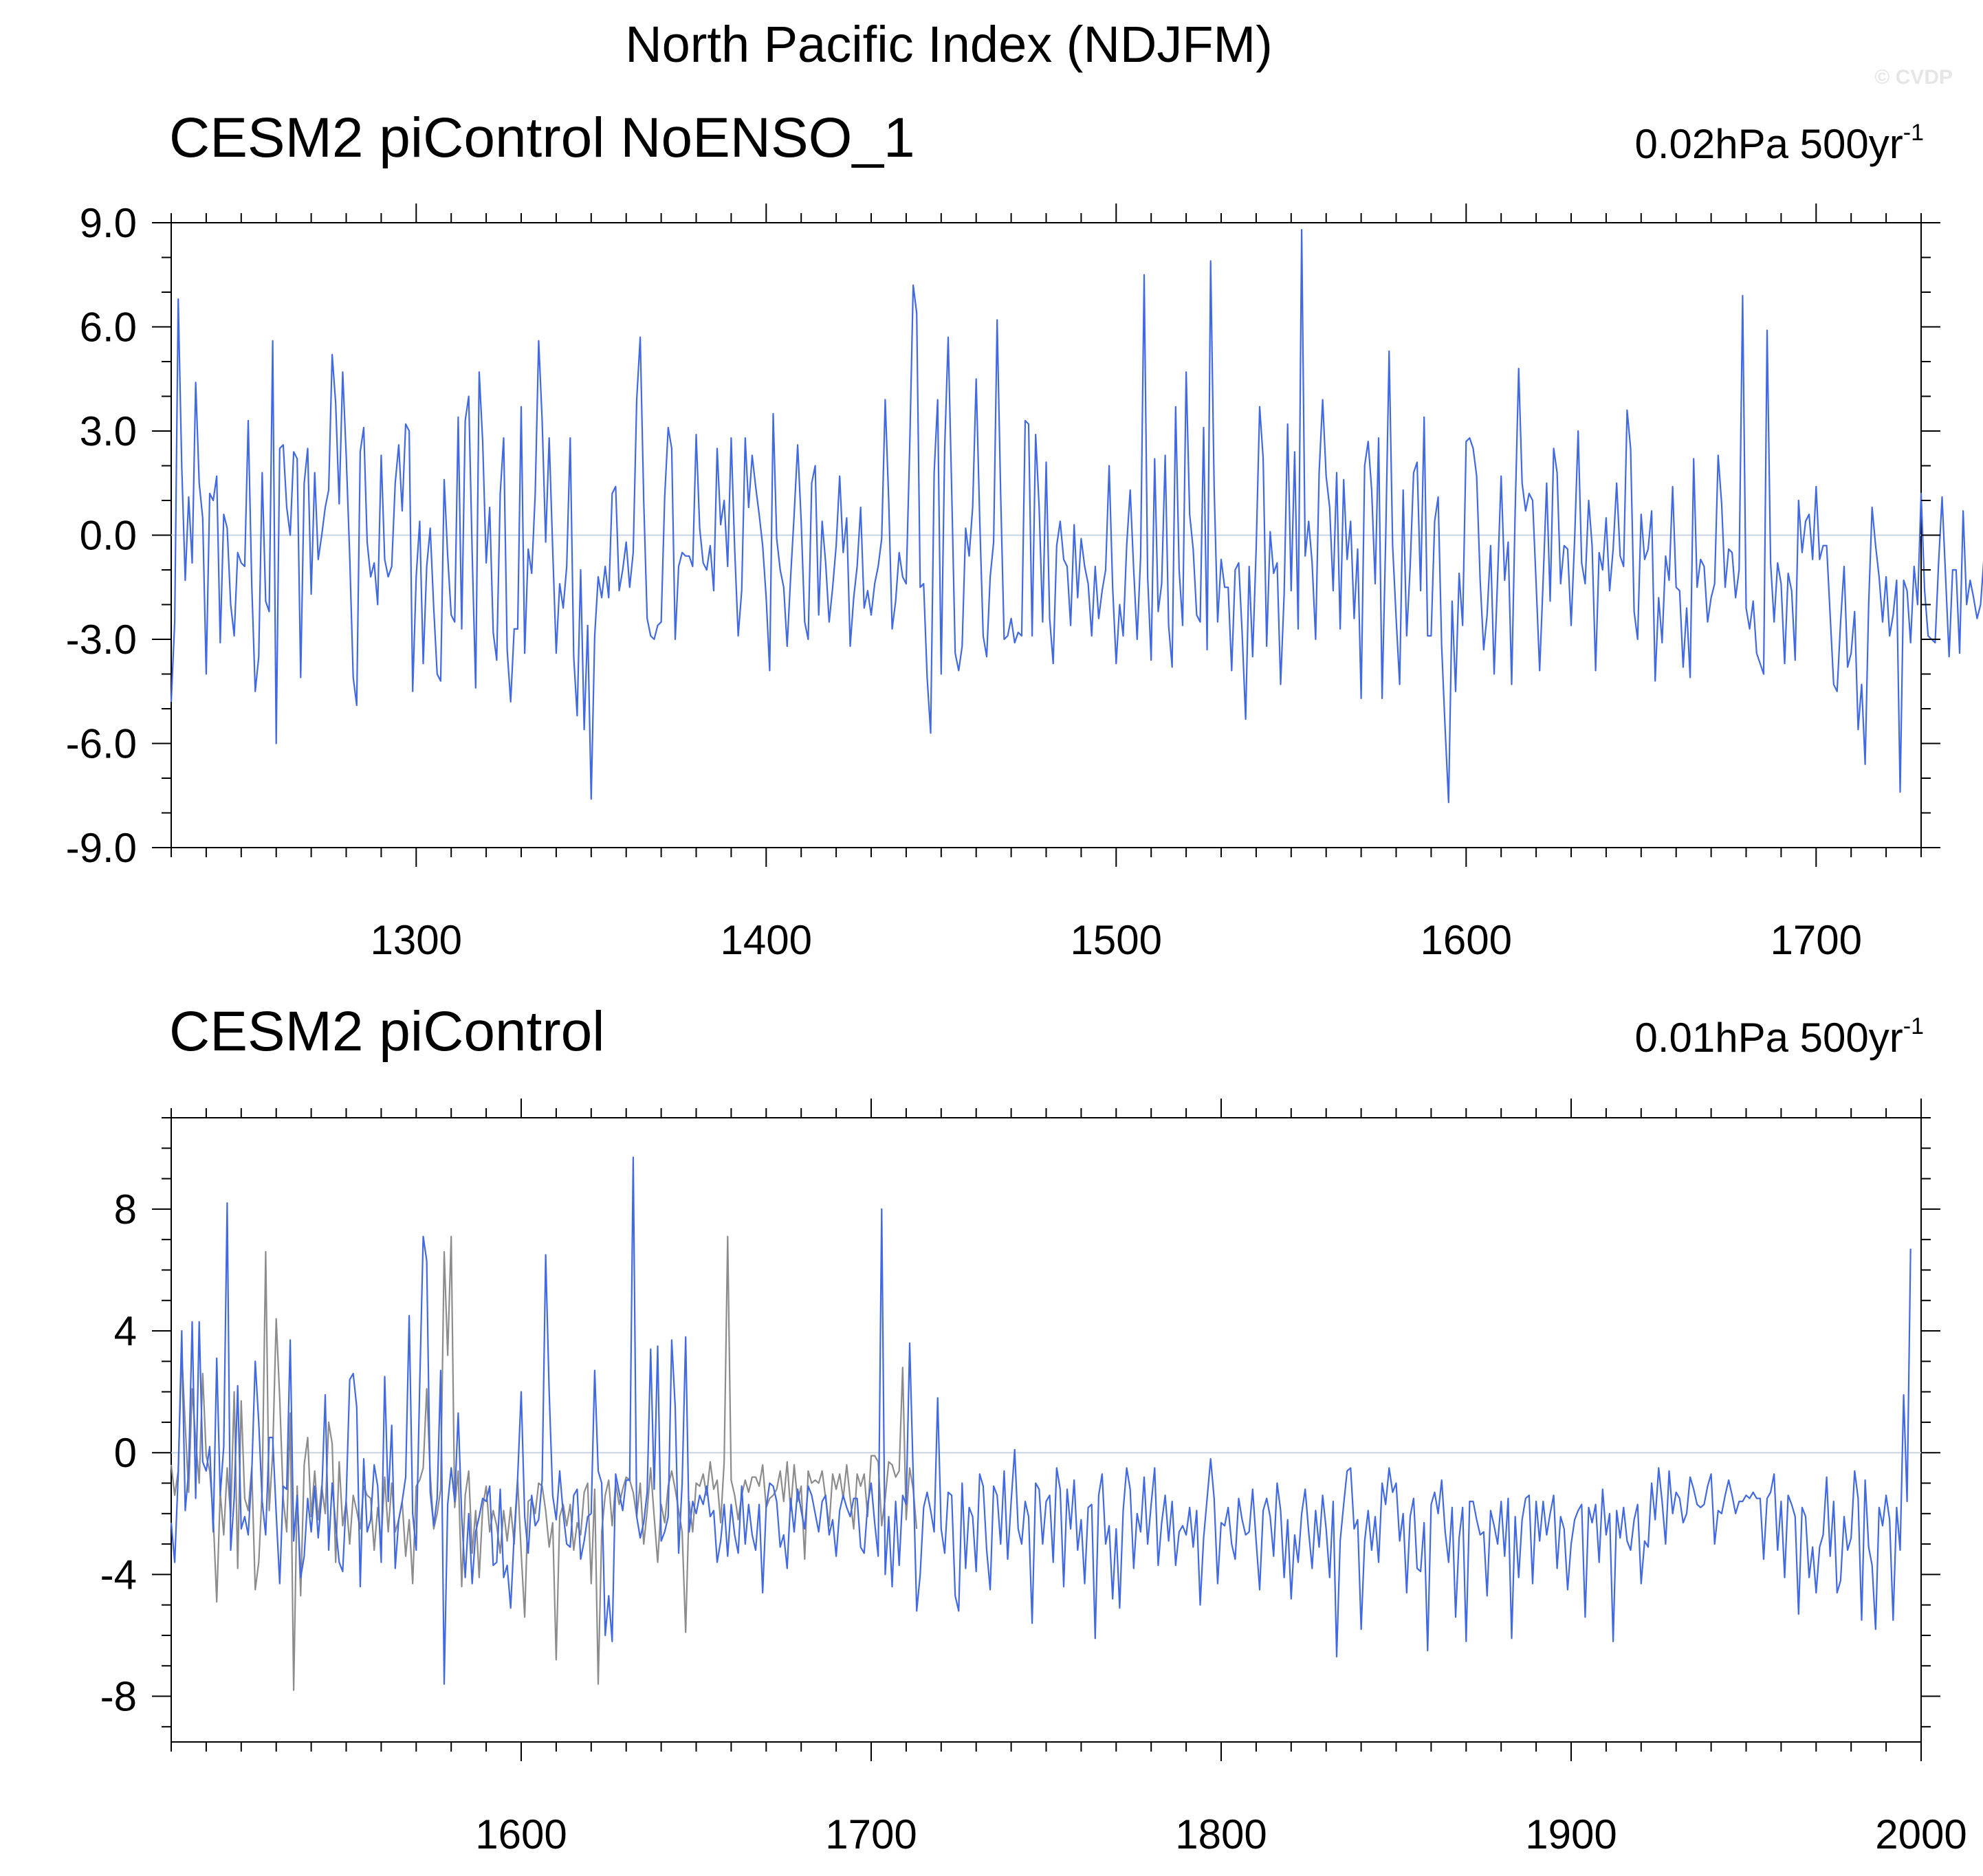 Image resolution: width=1983 pixels, height=1876 pixels. What do you see at coordinates (1913, 1026) in the screenshot?
I see `panel-2-trend-exponent: -1` at bounding box center [1913, 1026].